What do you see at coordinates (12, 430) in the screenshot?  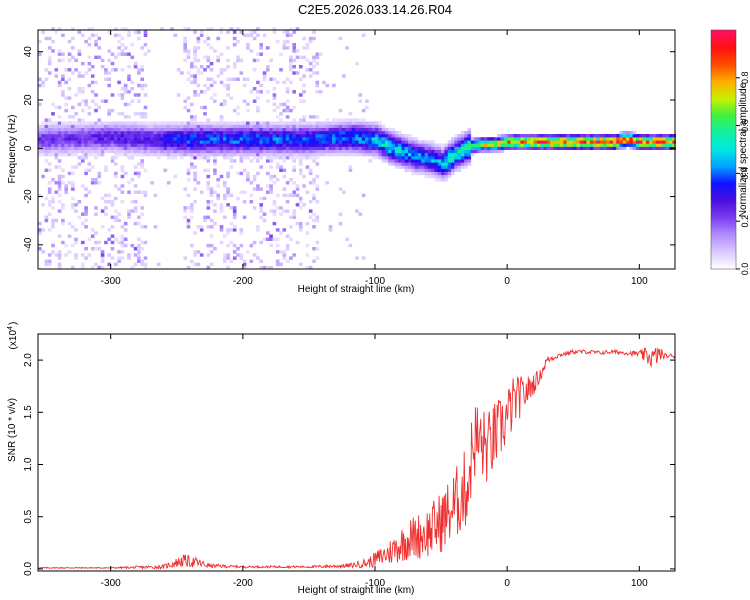 I see `snr-y-label: SNR (10 * v/v)` at bounding box center [12, 430].